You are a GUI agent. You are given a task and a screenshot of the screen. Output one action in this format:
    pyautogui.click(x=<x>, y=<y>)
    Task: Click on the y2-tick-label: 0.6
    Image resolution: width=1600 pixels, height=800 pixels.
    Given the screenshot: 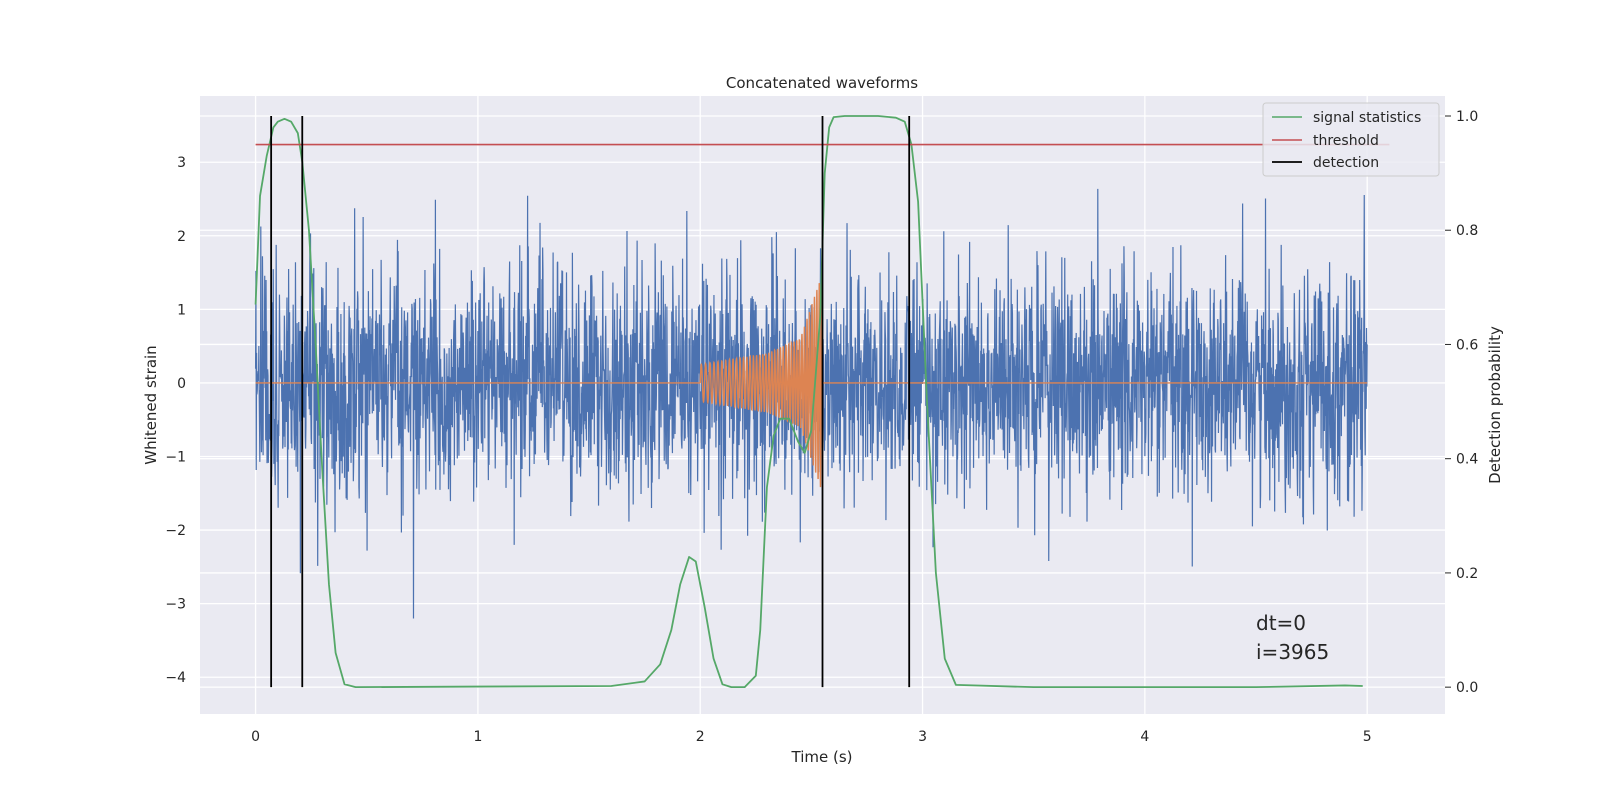 What is the action you would take?
    pyautogui.click(x=1467, y=345)
    